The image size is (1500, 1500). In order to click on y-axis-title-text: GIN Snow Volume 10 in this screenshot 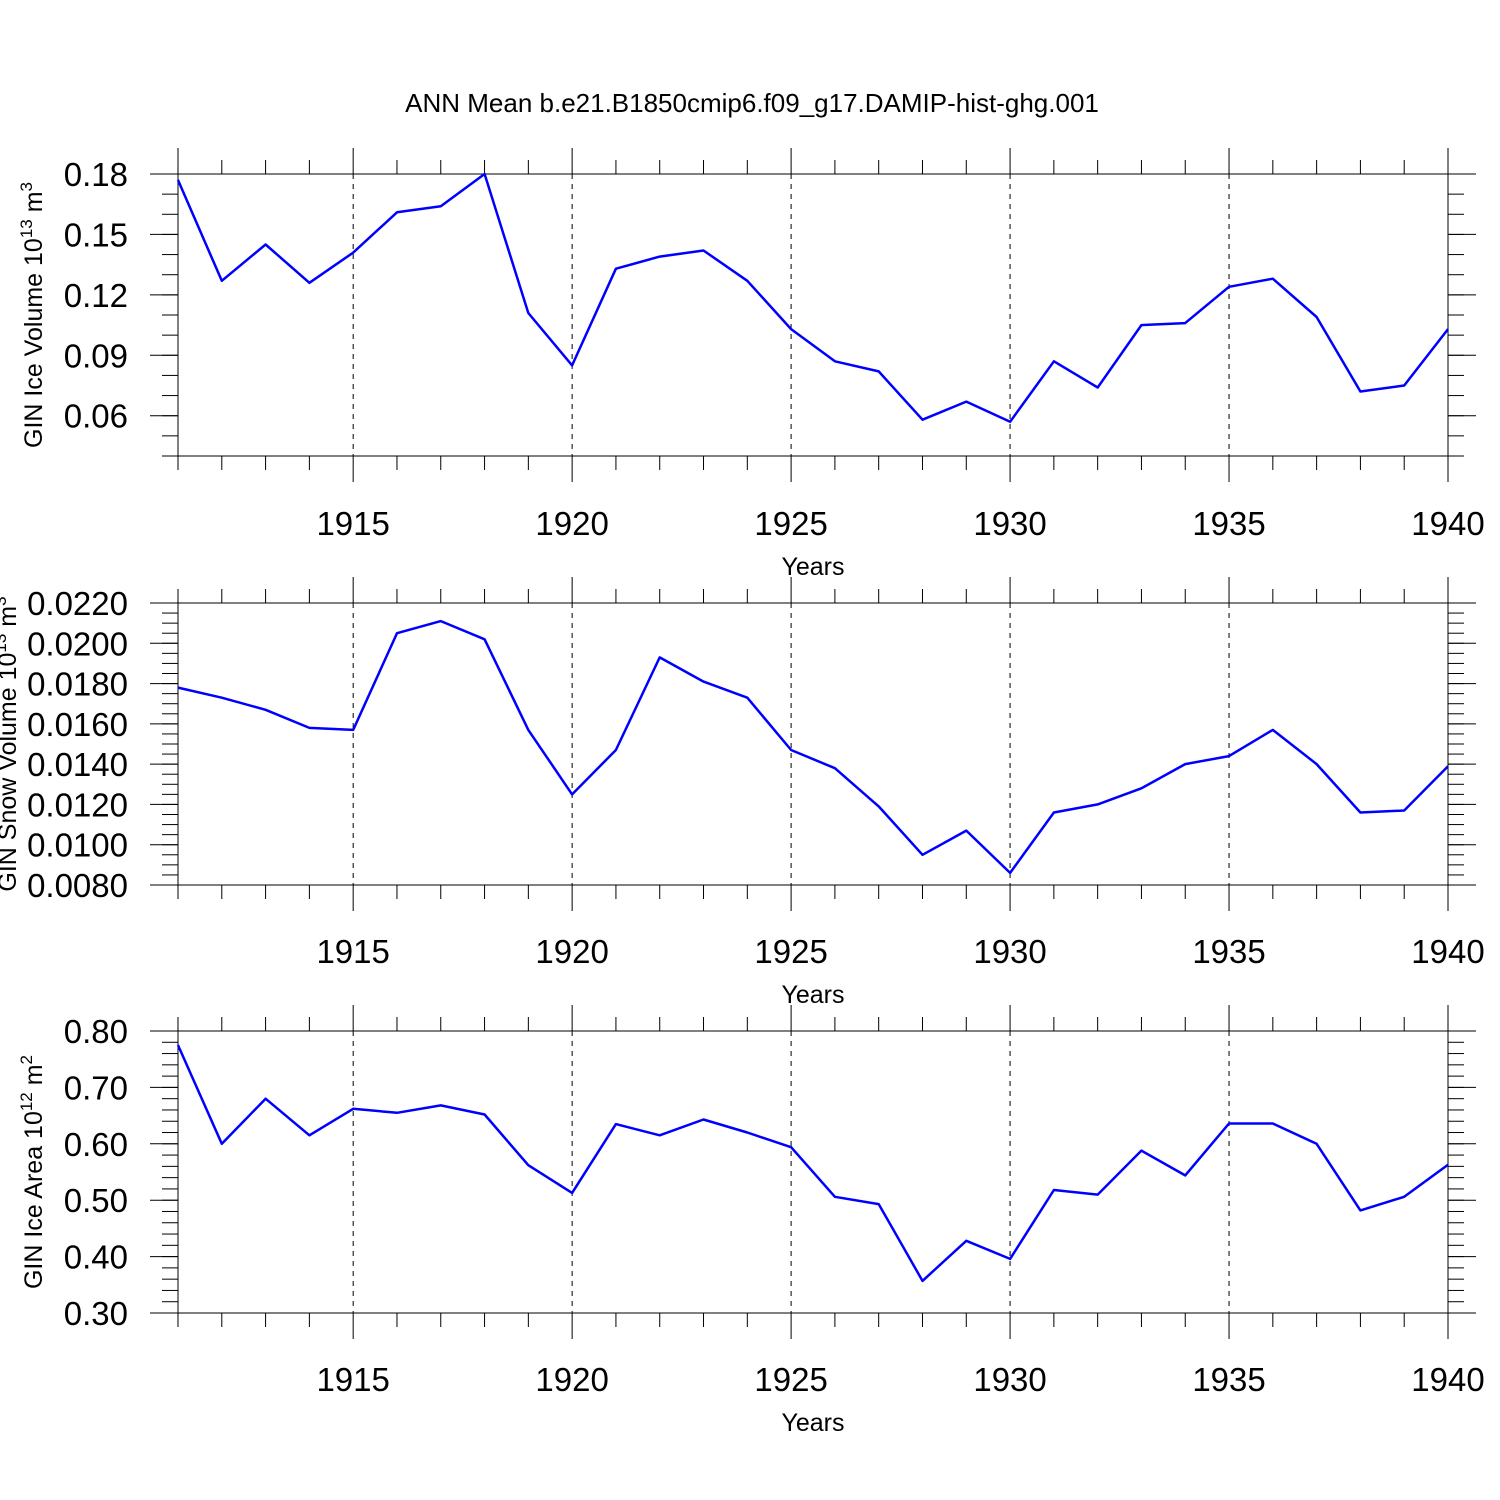, I will do `click(11, 772)`.